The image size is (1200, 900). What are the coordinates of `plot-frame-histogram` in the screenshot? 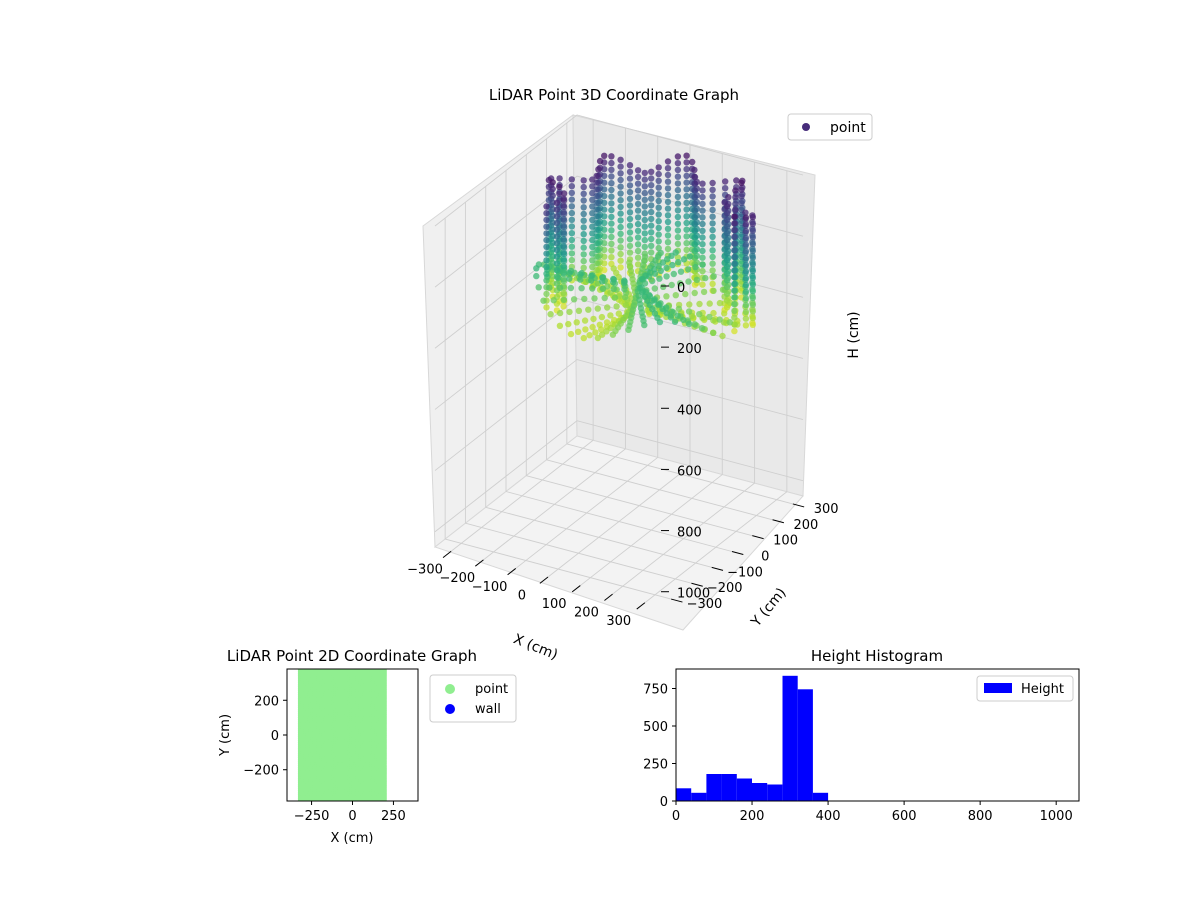 It's located at (877, 735).